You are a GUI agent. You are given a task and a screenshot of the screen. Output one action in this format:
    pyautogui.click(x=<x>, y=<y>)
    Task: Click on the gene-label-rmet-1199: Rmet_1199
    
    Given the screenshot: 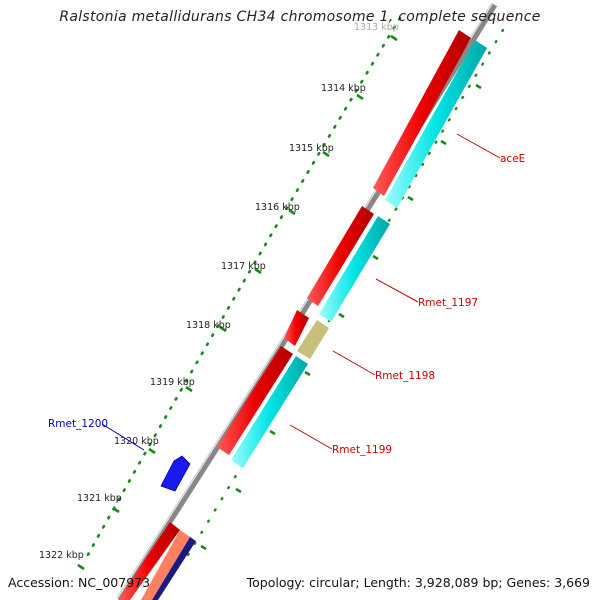 What is the action you would take?
    pyautogui.click(x=362, y=450)
    